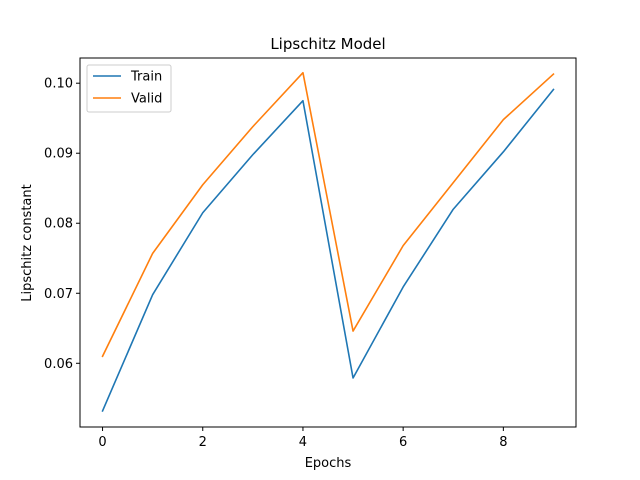  Describe the element at coordinates (146, 99) in the screenshot. I see `legend-label-valid: Valid` at that location.